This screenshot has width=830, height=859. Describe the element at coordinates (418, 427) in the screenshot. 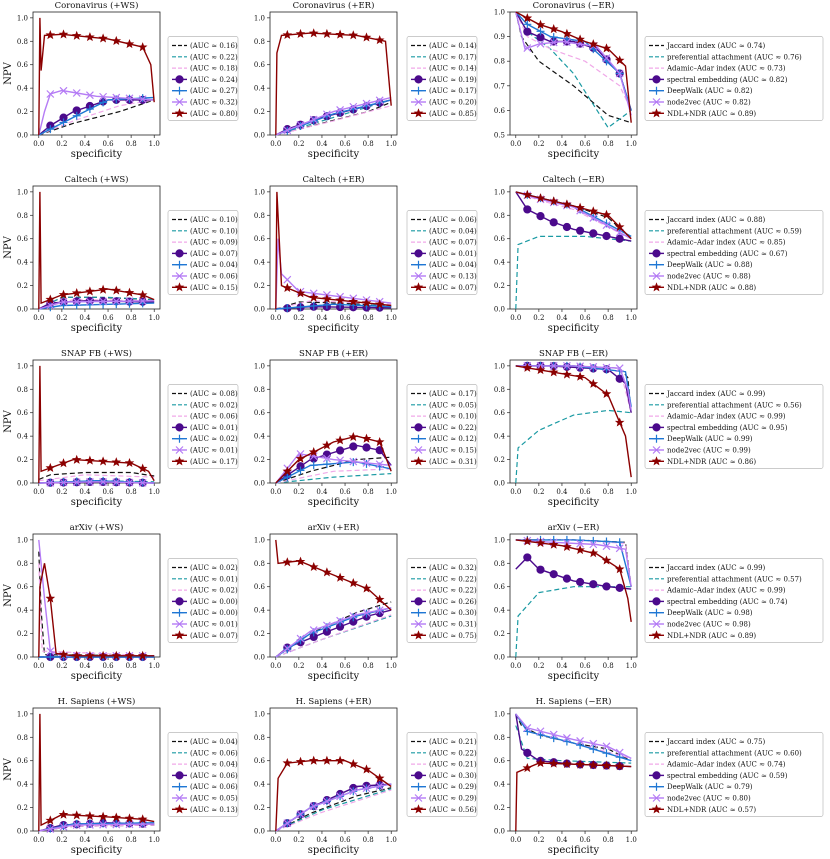

I see `legend-marker-spectral` at that location.